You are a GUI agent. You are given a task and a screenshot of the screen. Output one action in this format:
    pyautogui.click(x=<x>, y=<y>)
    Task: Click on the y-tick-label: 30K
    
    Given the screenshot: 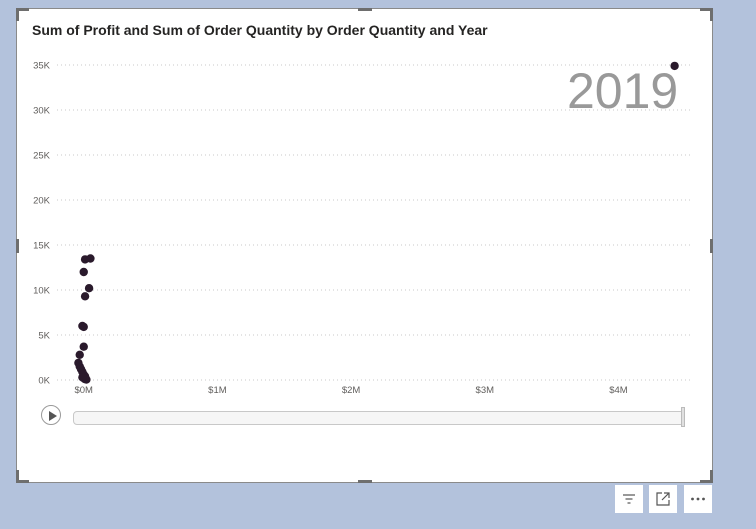 What is the action you would take?
    pyautogui.click(x=42, y=111)
    